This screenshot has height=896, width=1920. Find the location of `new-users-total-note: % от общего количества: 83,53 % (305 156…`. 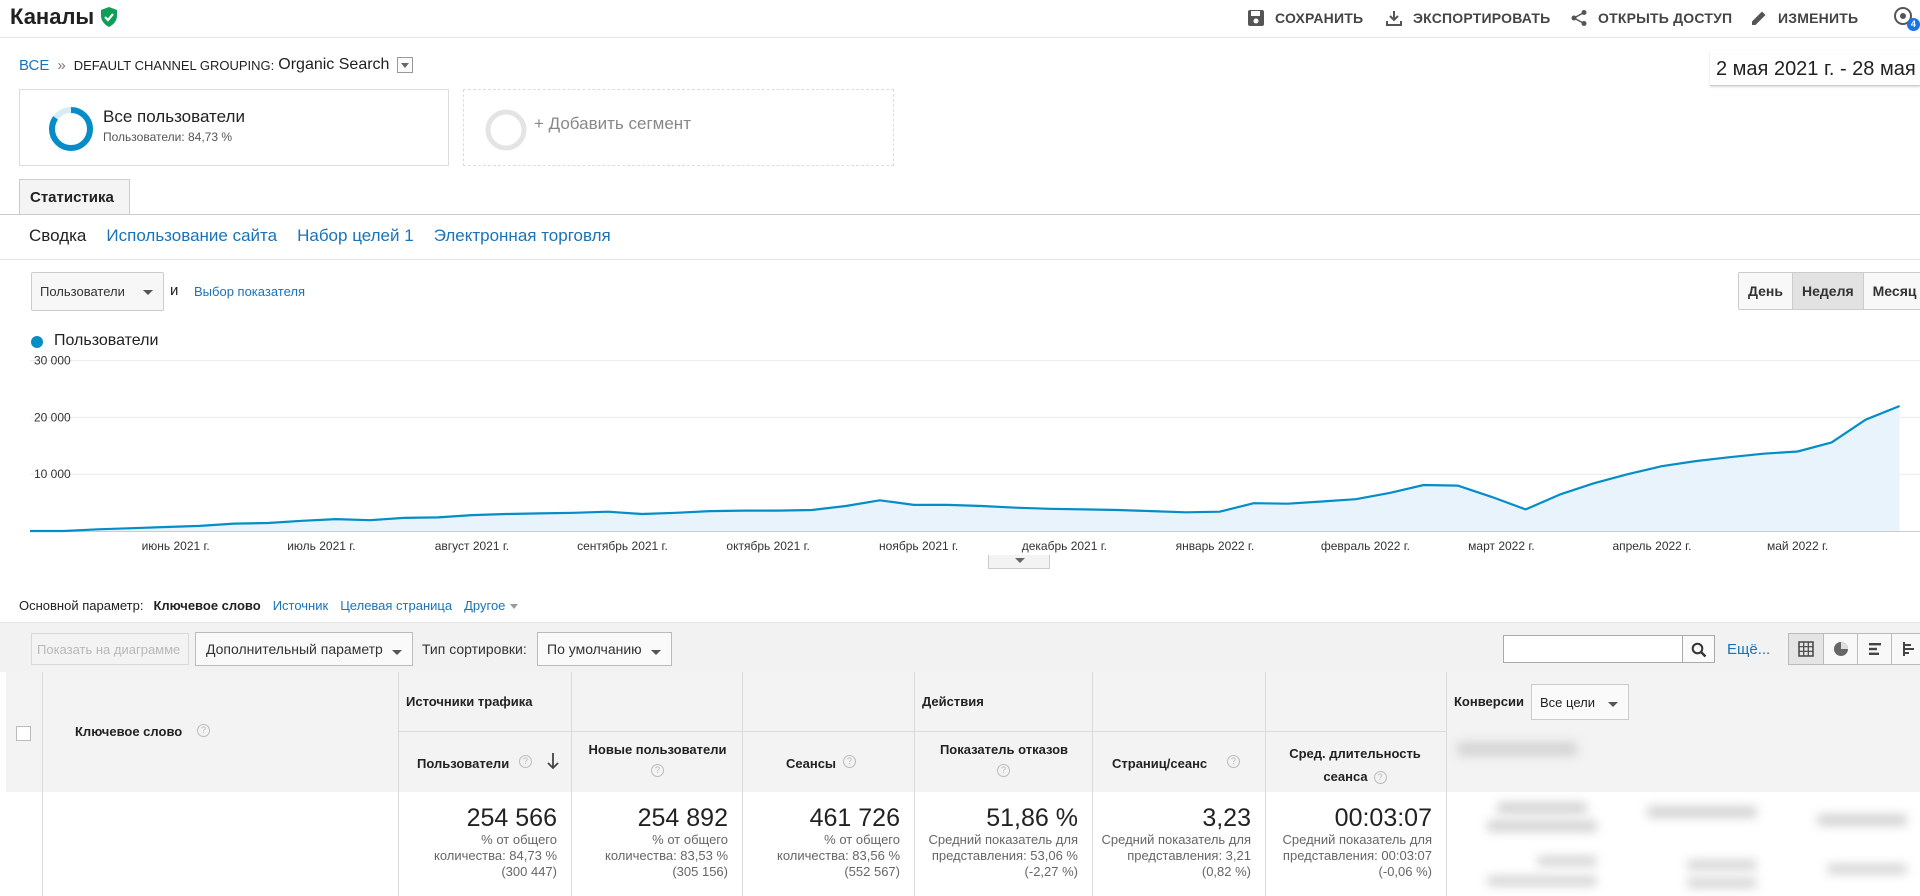

new-users-total-note: % от общего количества: 83,53 % (305 156… is located at coordinates (666, 855).